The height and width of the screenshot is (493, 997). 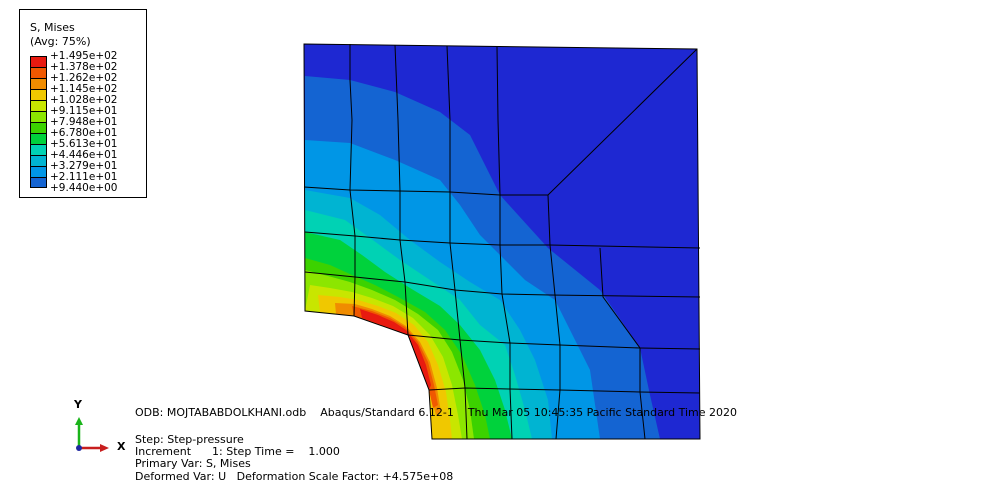 I want to click on legend-title: S, Mises, so click(x=52, y=27).